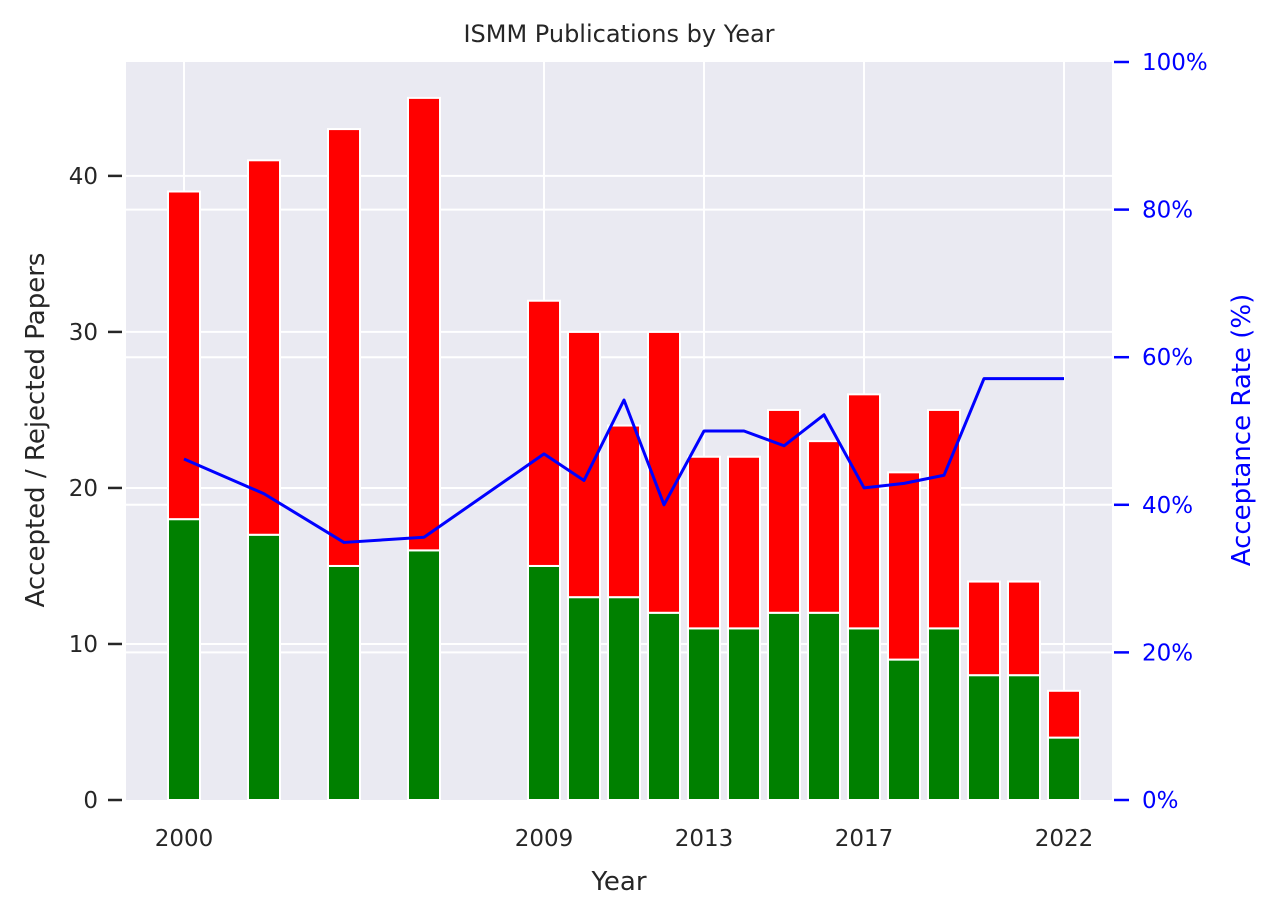 The height and width of the screenshot is (917, 1281). I want to click on y2-tick-label: 20%, so click(1167, 653).